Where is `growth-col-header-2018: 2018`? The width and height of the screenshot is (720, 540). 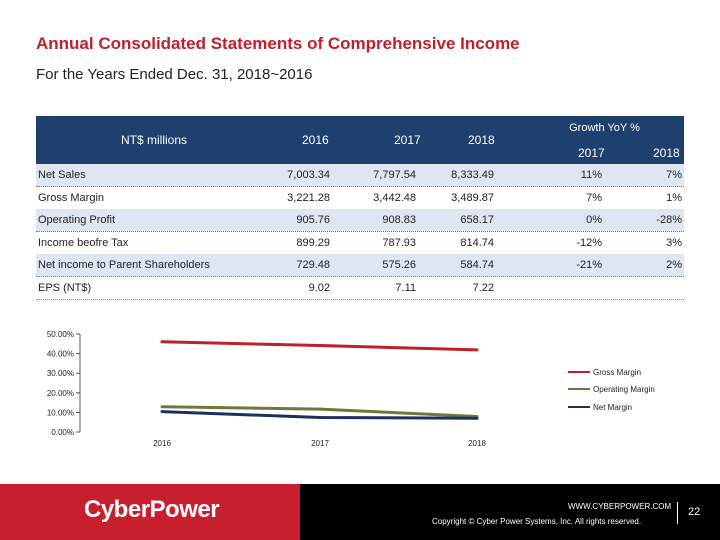 growth-col-header-2018: 2018 is located at coordinates (666, 153).